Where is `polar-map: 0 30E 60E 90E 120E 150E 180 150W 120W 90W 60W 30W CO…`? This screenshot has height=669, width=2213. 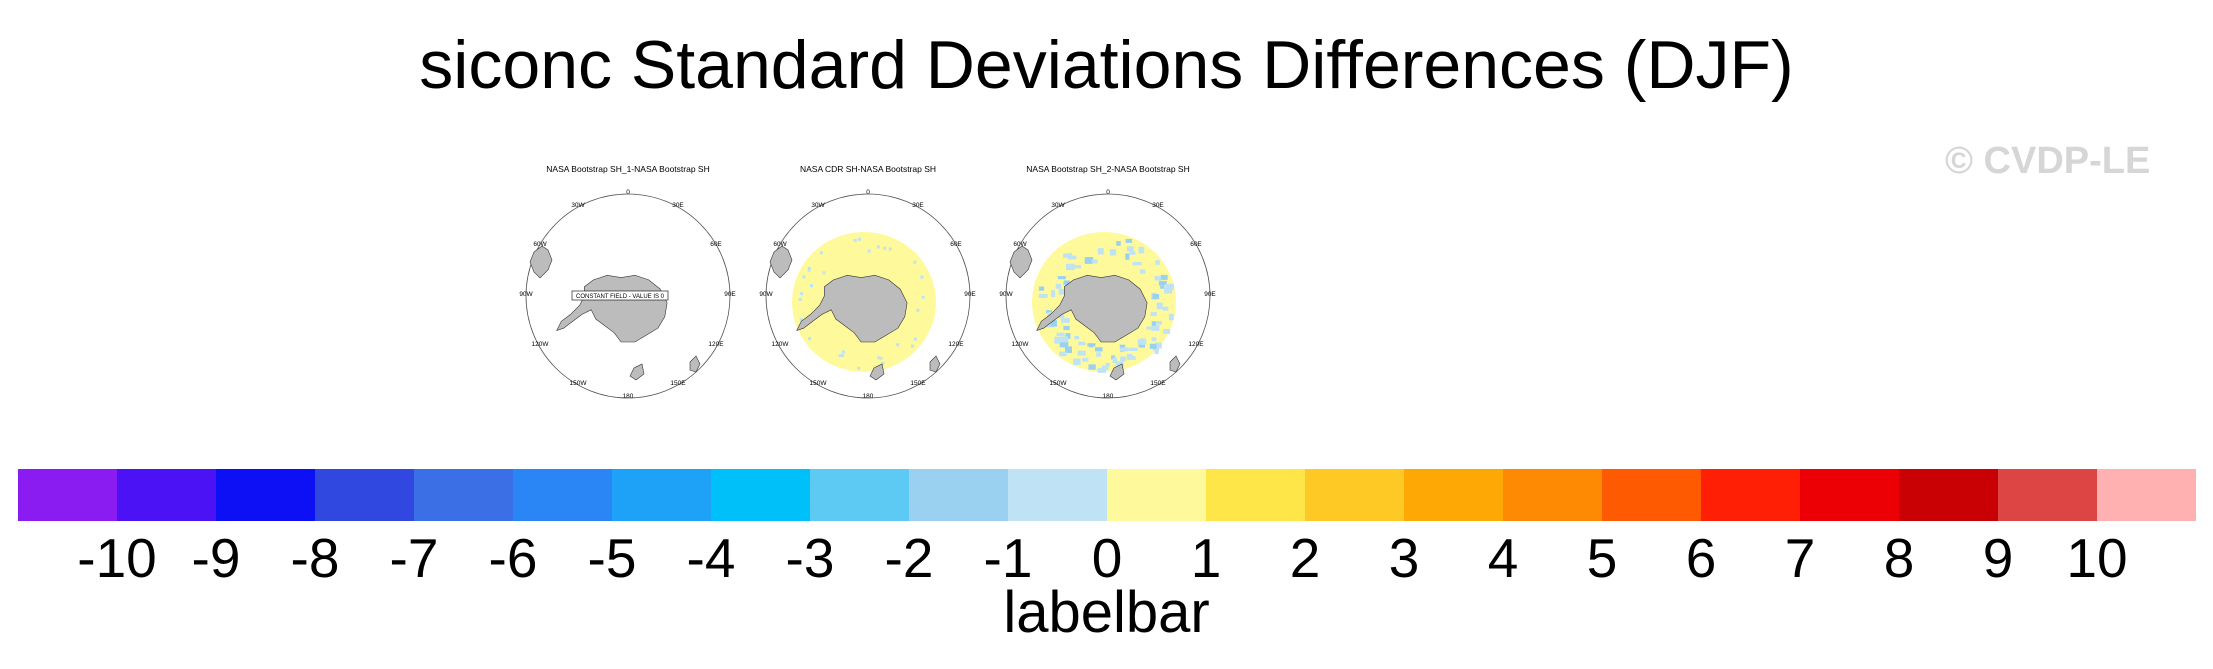
polar-map: 0 30E 60E 90E 120E 150E 180 150W 120W 90W 60W 30W CO… is located at coordinates (627, 294).